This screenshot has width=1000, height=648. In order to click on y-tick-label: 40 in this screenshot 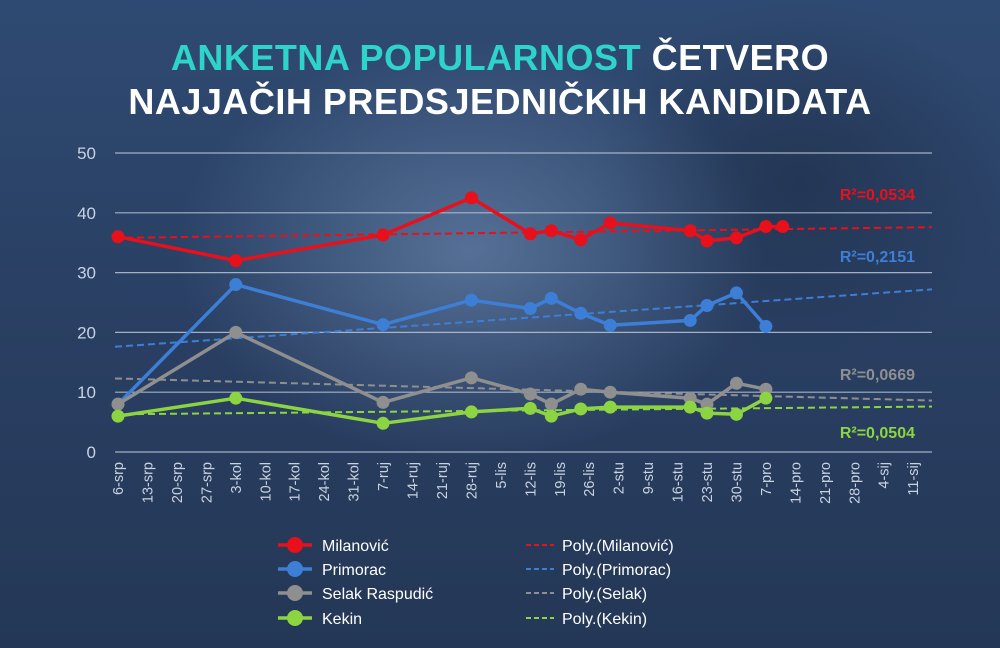, I will do `click(86, 213)`.